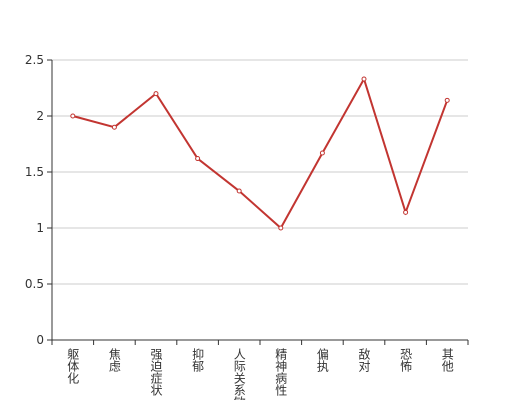 The width and height of the screenshot is (520, 400). Describe the element at coordinates (156, 372) in the screenshot. I see `x-tick-label: 强迫症状` at that location.